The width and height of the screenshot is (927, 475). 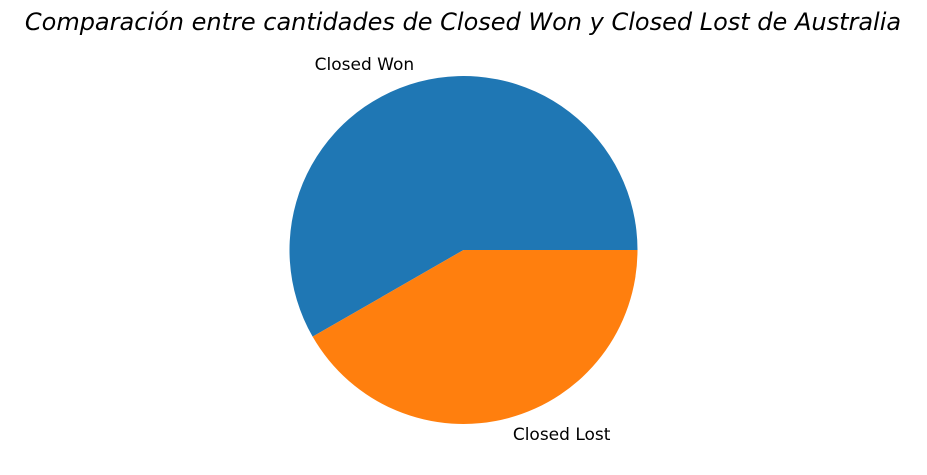 I want to click on pie-label-closed-lost: Closed Lost, so click(x=562, y=435).